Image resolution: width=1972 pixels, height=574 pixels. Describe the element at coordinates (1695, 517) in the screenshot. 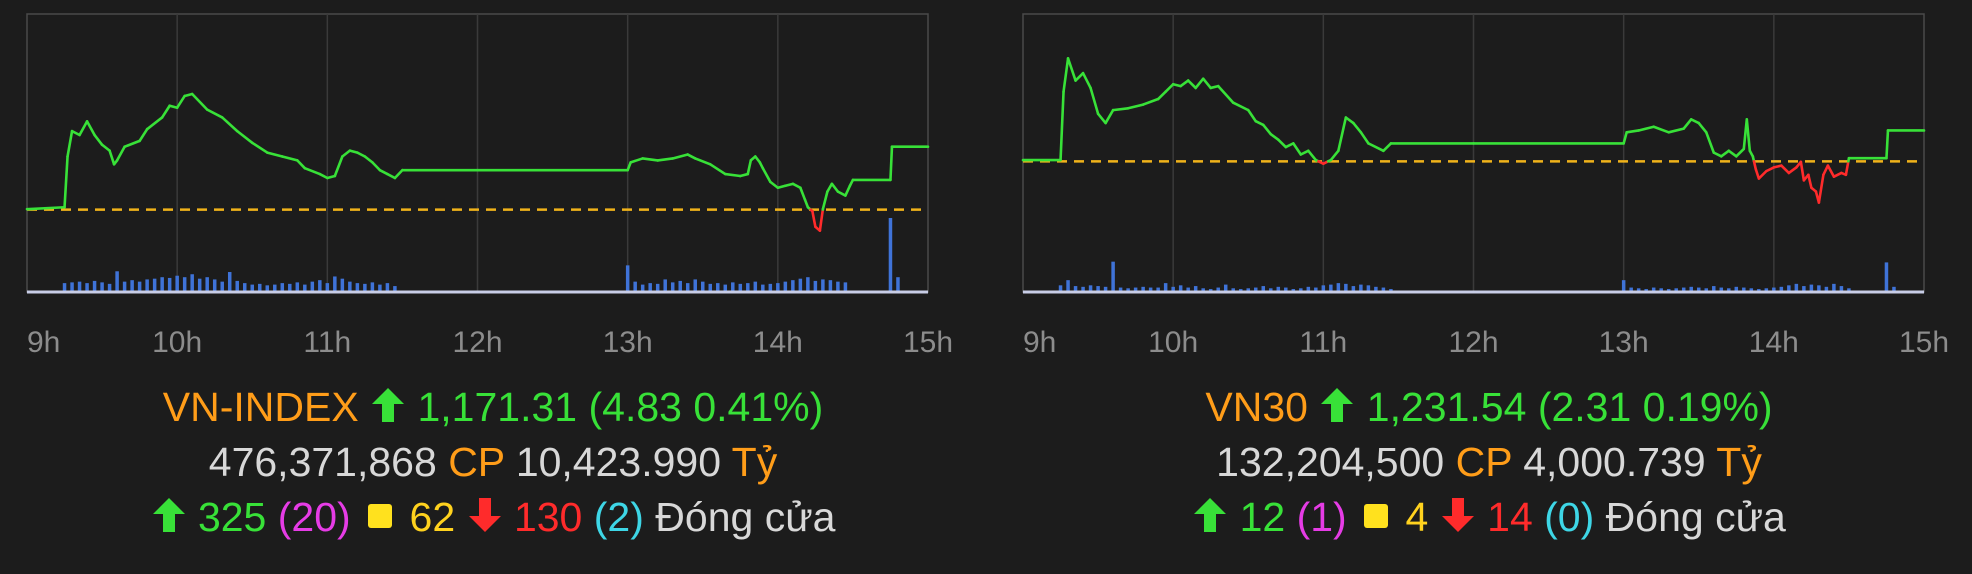

I see `session-status: Đóng cửa` at that location.